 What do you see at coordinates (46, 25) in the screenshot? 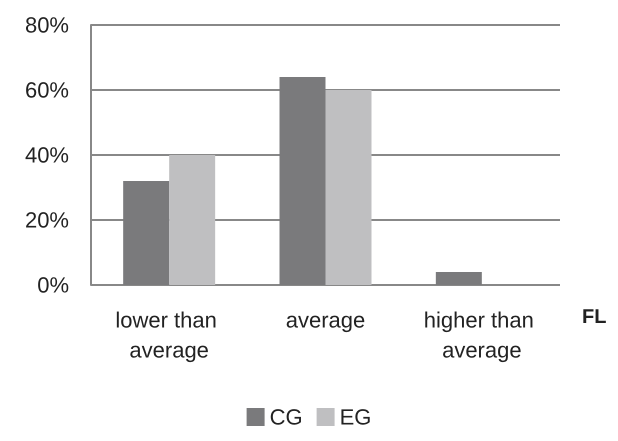
I see `y-tick-label: 80%` at bounding box center [46, 25].